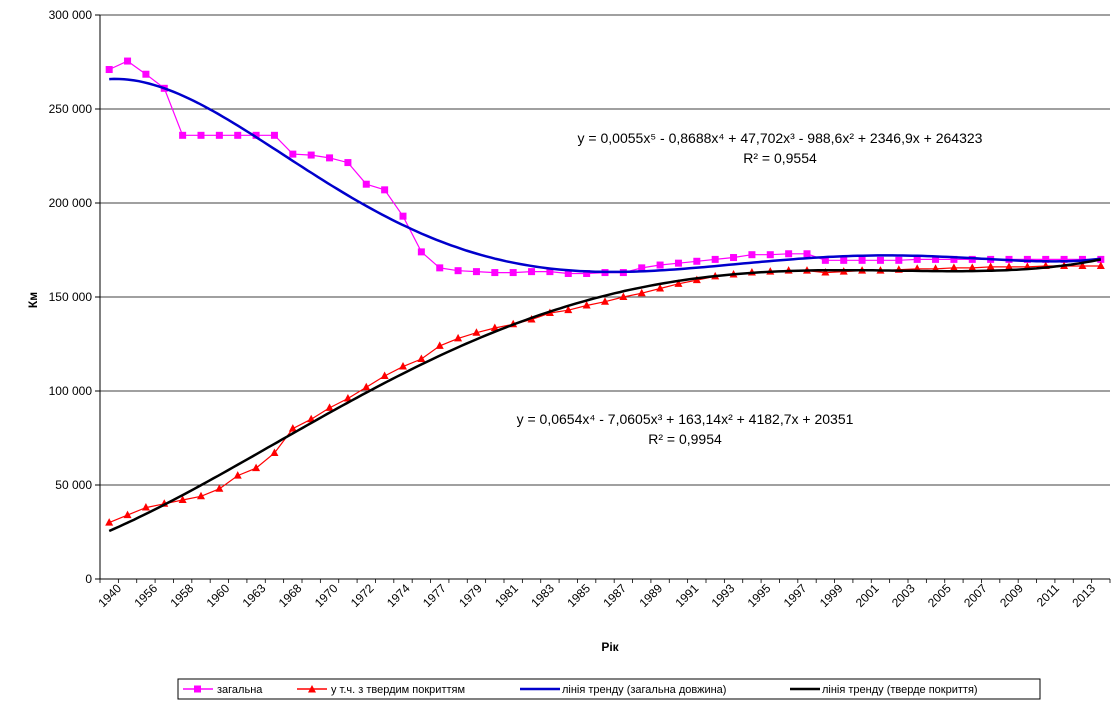 The image size is (1115, 708). Describe the element at coordinates (614, 595) in the screenshot. I see `x-tick-label: 1987` at that location.